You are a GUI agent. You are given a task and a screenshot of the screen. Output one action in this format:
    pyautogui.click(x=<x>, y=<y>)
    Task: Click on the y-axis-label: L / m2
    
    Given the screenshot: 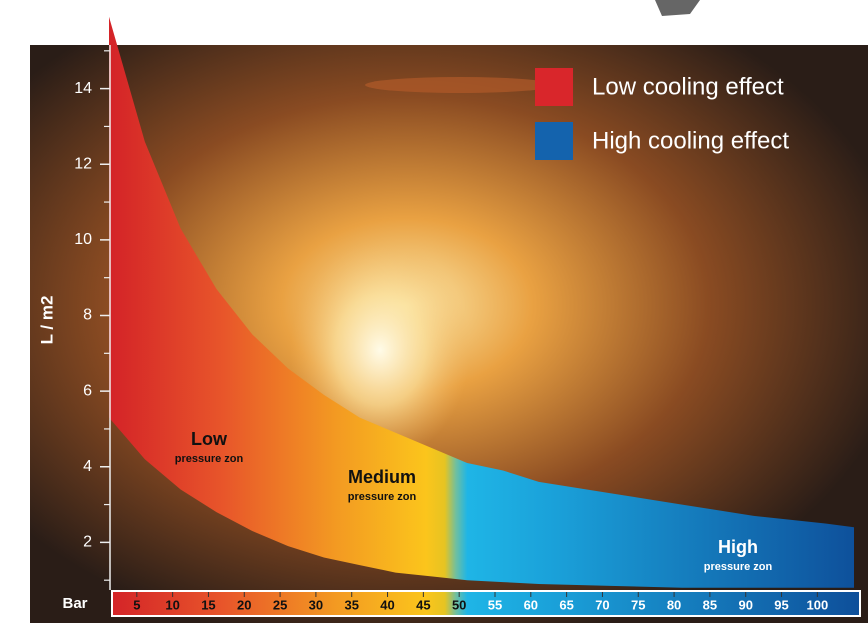 What is the action you would take?
    pyautogui.click(x=46, y=320)
    